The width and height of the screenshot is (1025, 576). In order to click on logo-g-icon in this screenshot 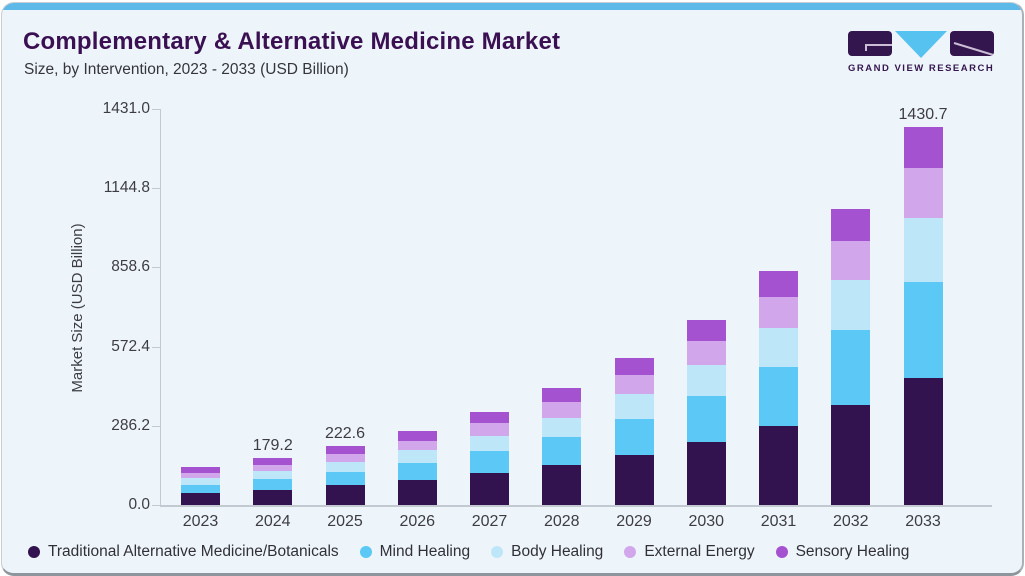, I will do `click(870, 43)`.